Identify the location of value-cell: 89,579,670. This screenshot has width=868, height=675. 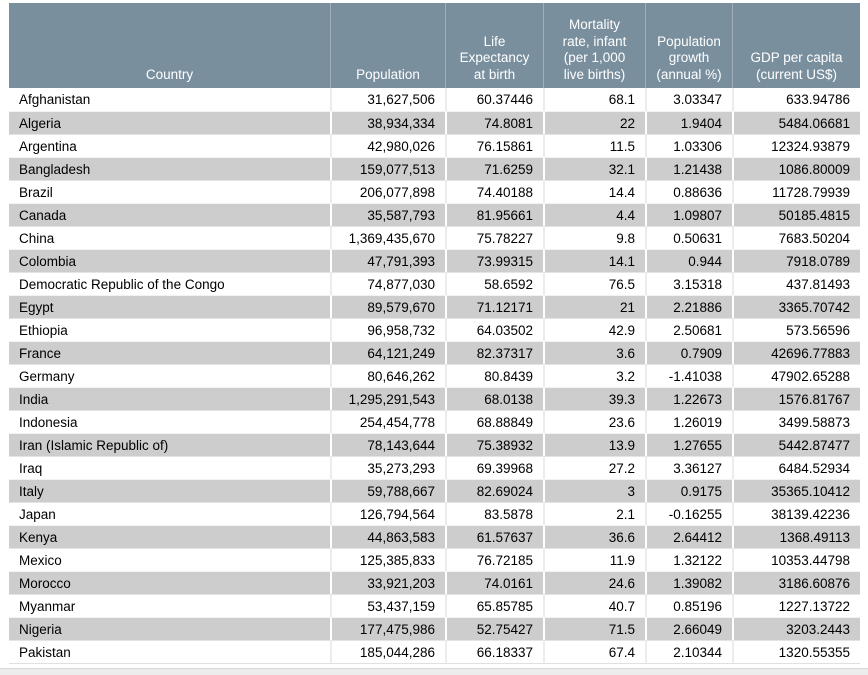
(387, 306).